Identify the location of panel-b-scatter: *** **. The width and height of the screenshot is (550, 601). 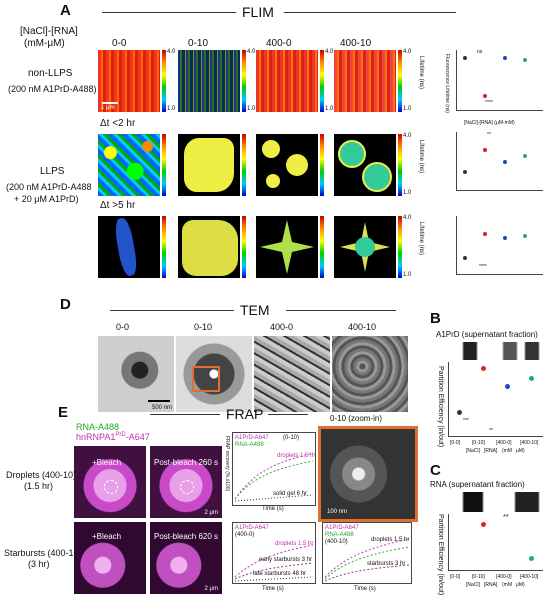
(495, 399).